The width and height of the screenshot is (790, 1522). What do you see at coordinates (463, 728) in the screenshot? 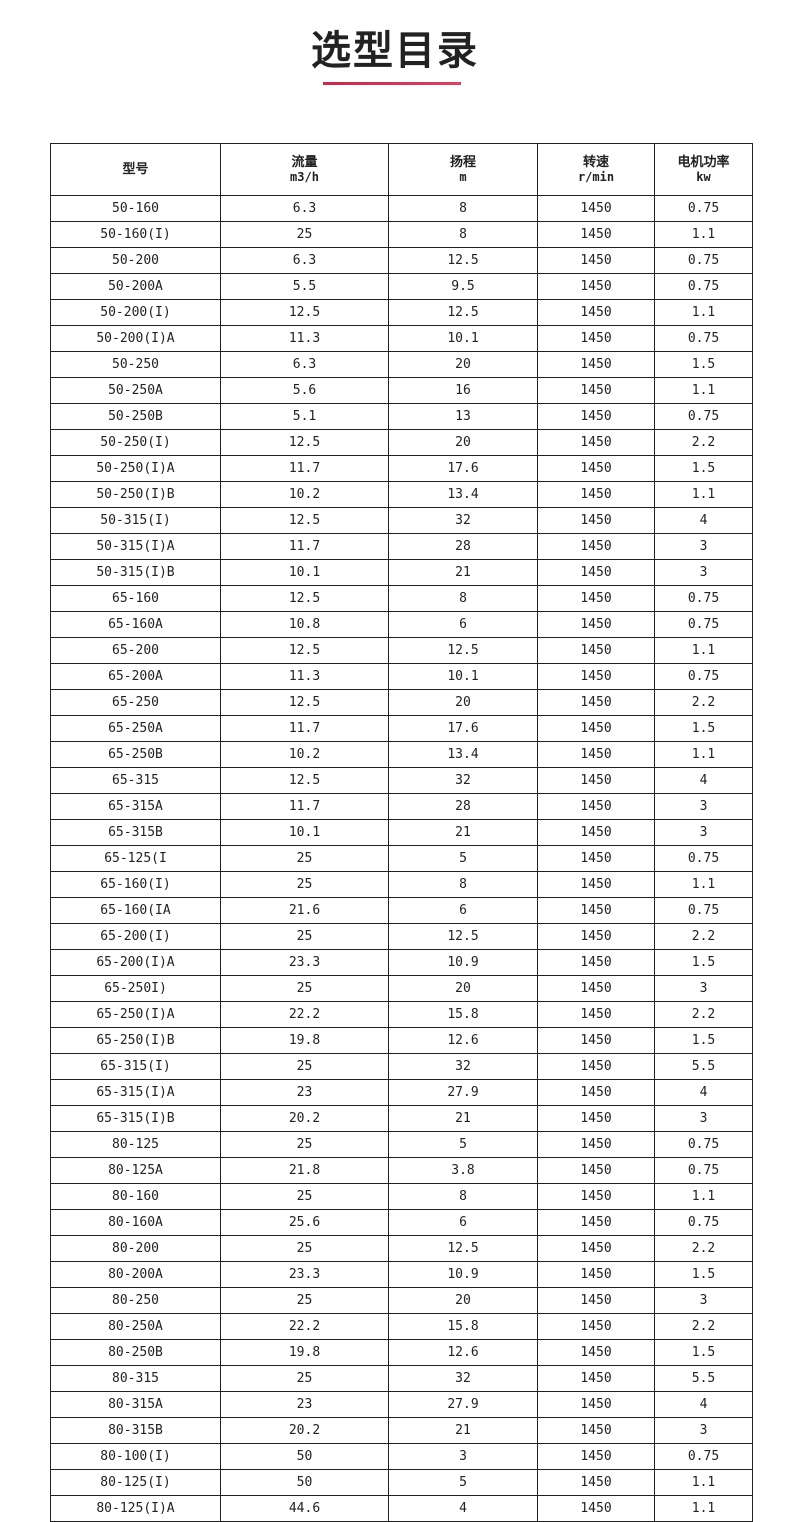
I see `cell-head: 17.6` at bounding box center [463, 728].